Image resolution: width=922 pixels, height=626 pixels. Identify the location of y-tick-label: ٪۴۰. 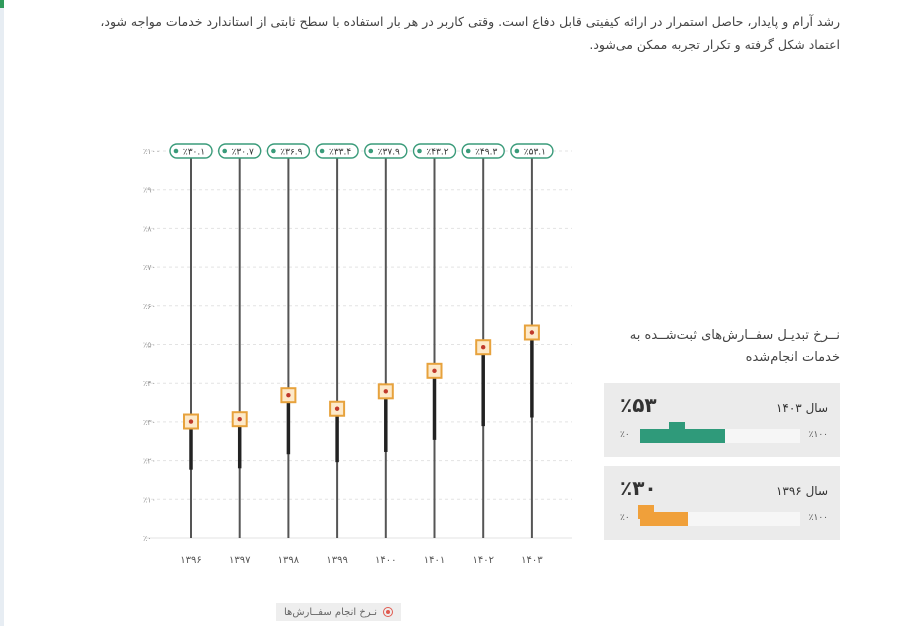
(149, 383).